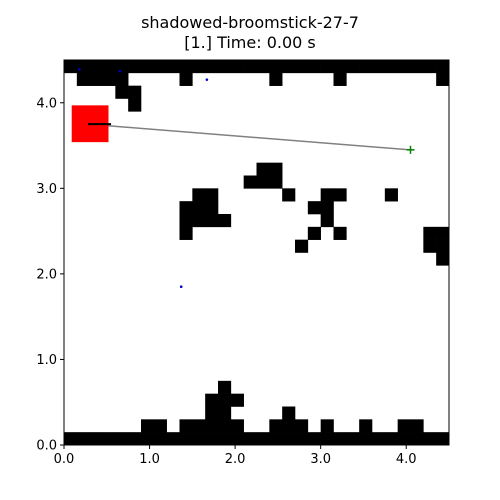  I want to click on y-tick-label: 4.0, so click(46, 103).